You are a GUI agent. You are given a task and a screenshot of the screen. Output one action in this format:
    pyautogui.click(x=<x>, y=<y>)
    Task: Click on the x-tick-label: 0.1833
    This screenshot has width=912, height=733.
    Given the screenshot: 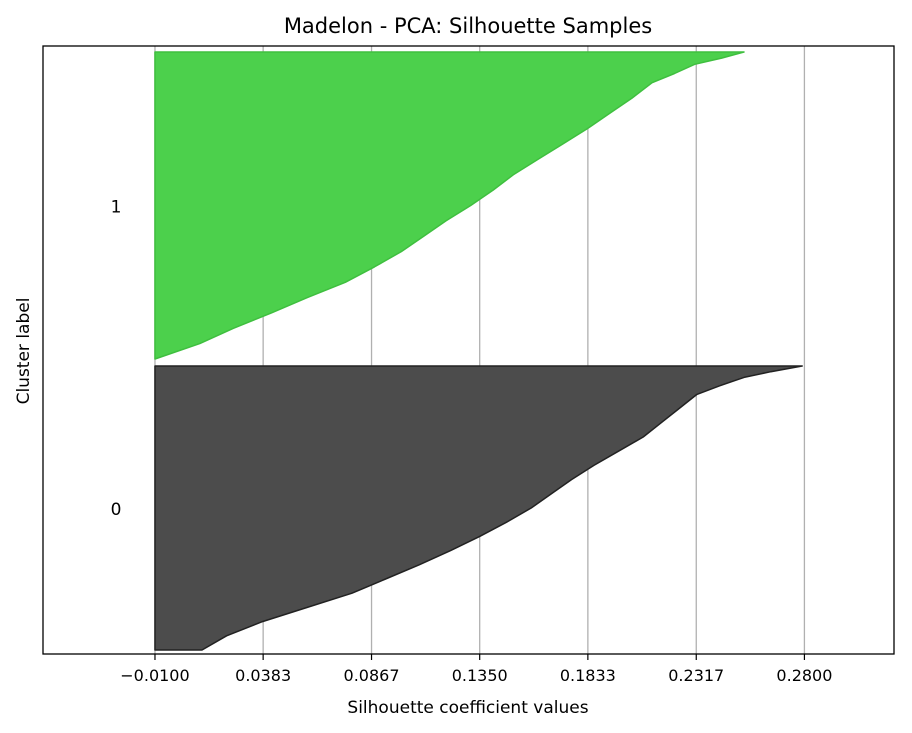 What is the action you would take?
    pyautogui.click(x=588, y=675)
    